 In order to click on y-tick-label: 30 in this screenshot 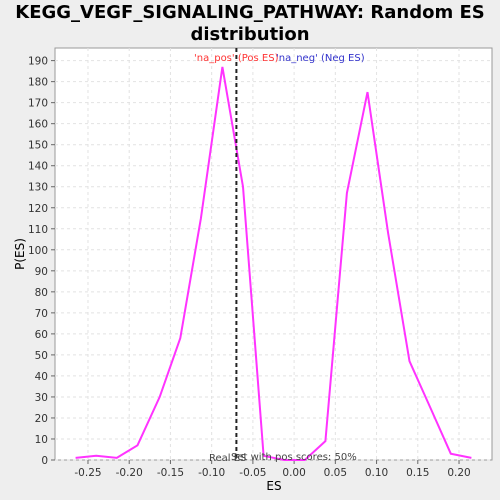, I will do `click(41, 398)`.